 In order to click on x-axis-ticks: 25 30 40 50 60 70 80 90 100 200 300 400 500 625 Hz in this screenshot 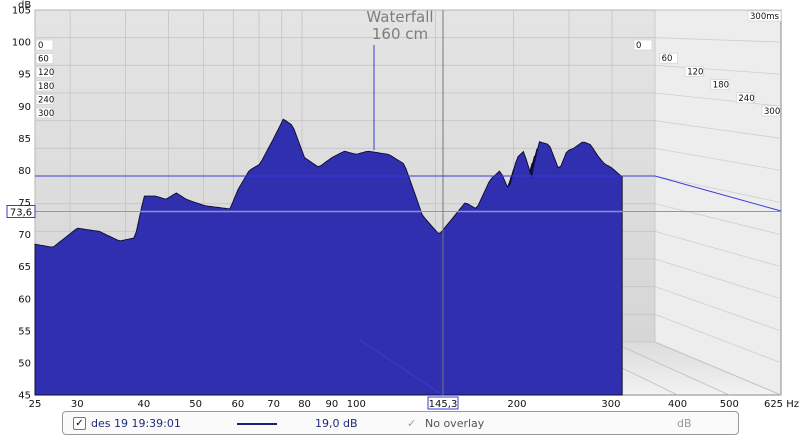, I will do `click(414, 404)`.